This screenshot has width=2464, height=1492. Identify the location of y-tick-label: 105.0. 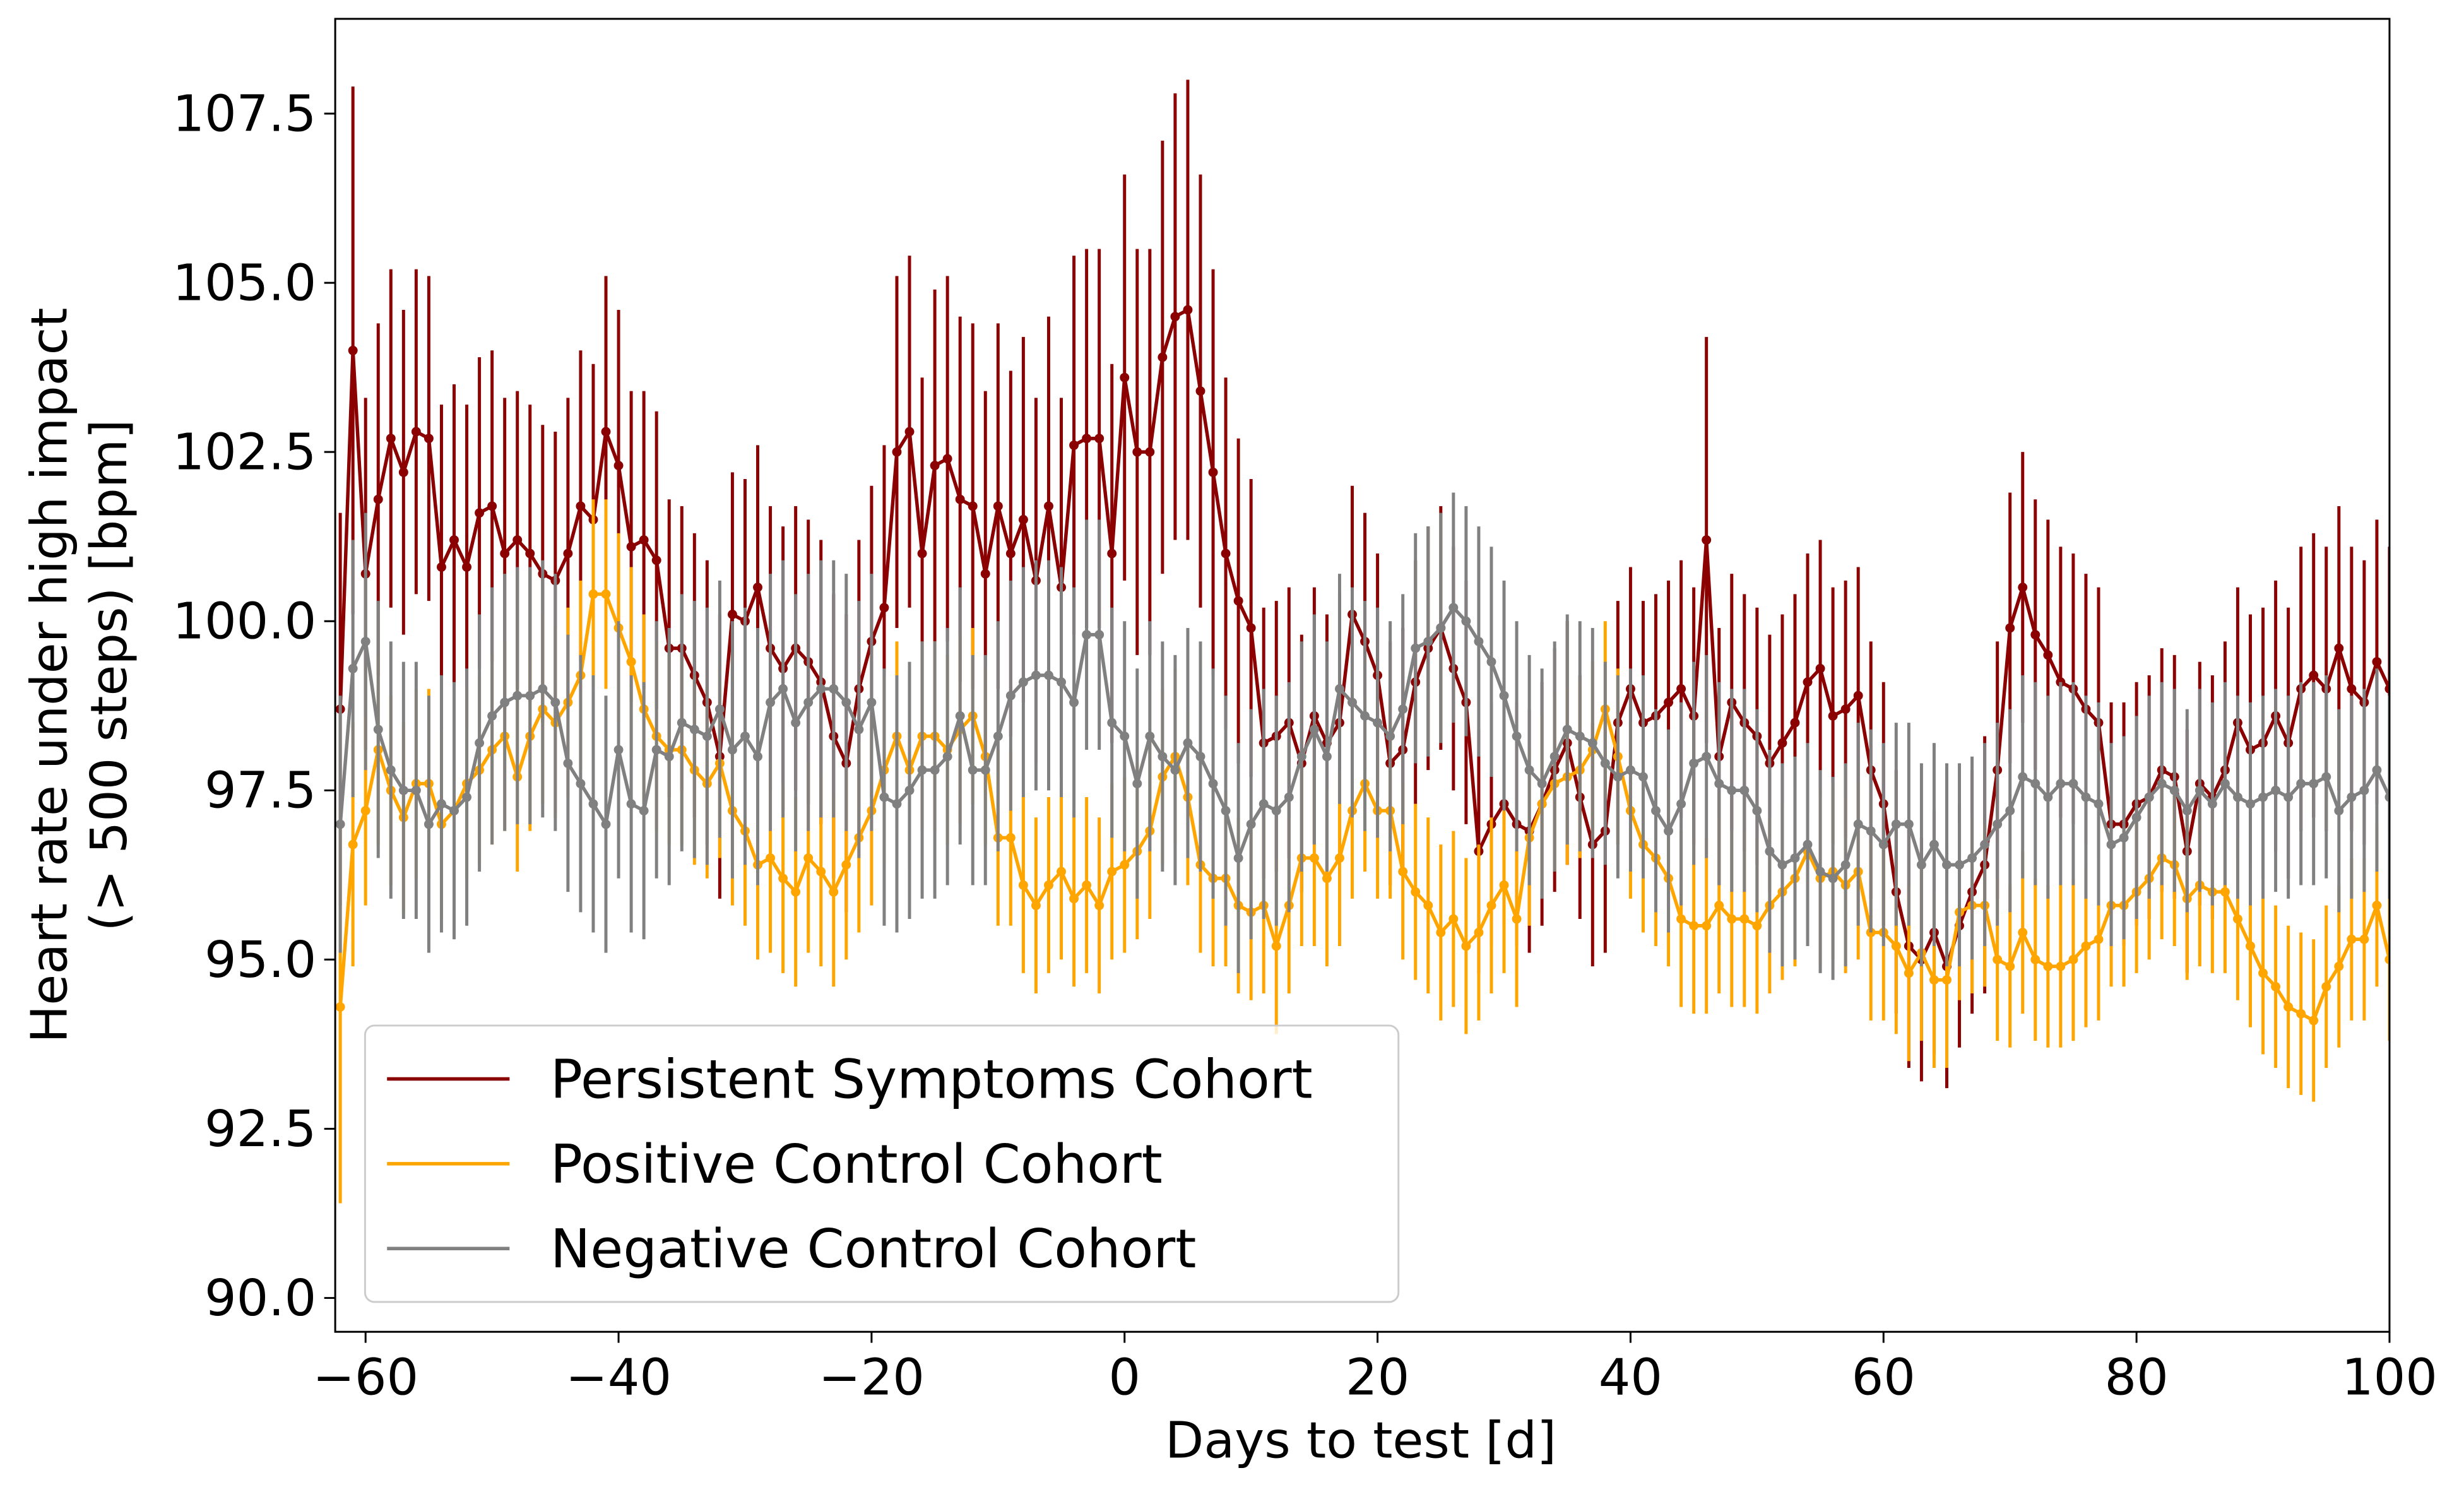
(244, 282).